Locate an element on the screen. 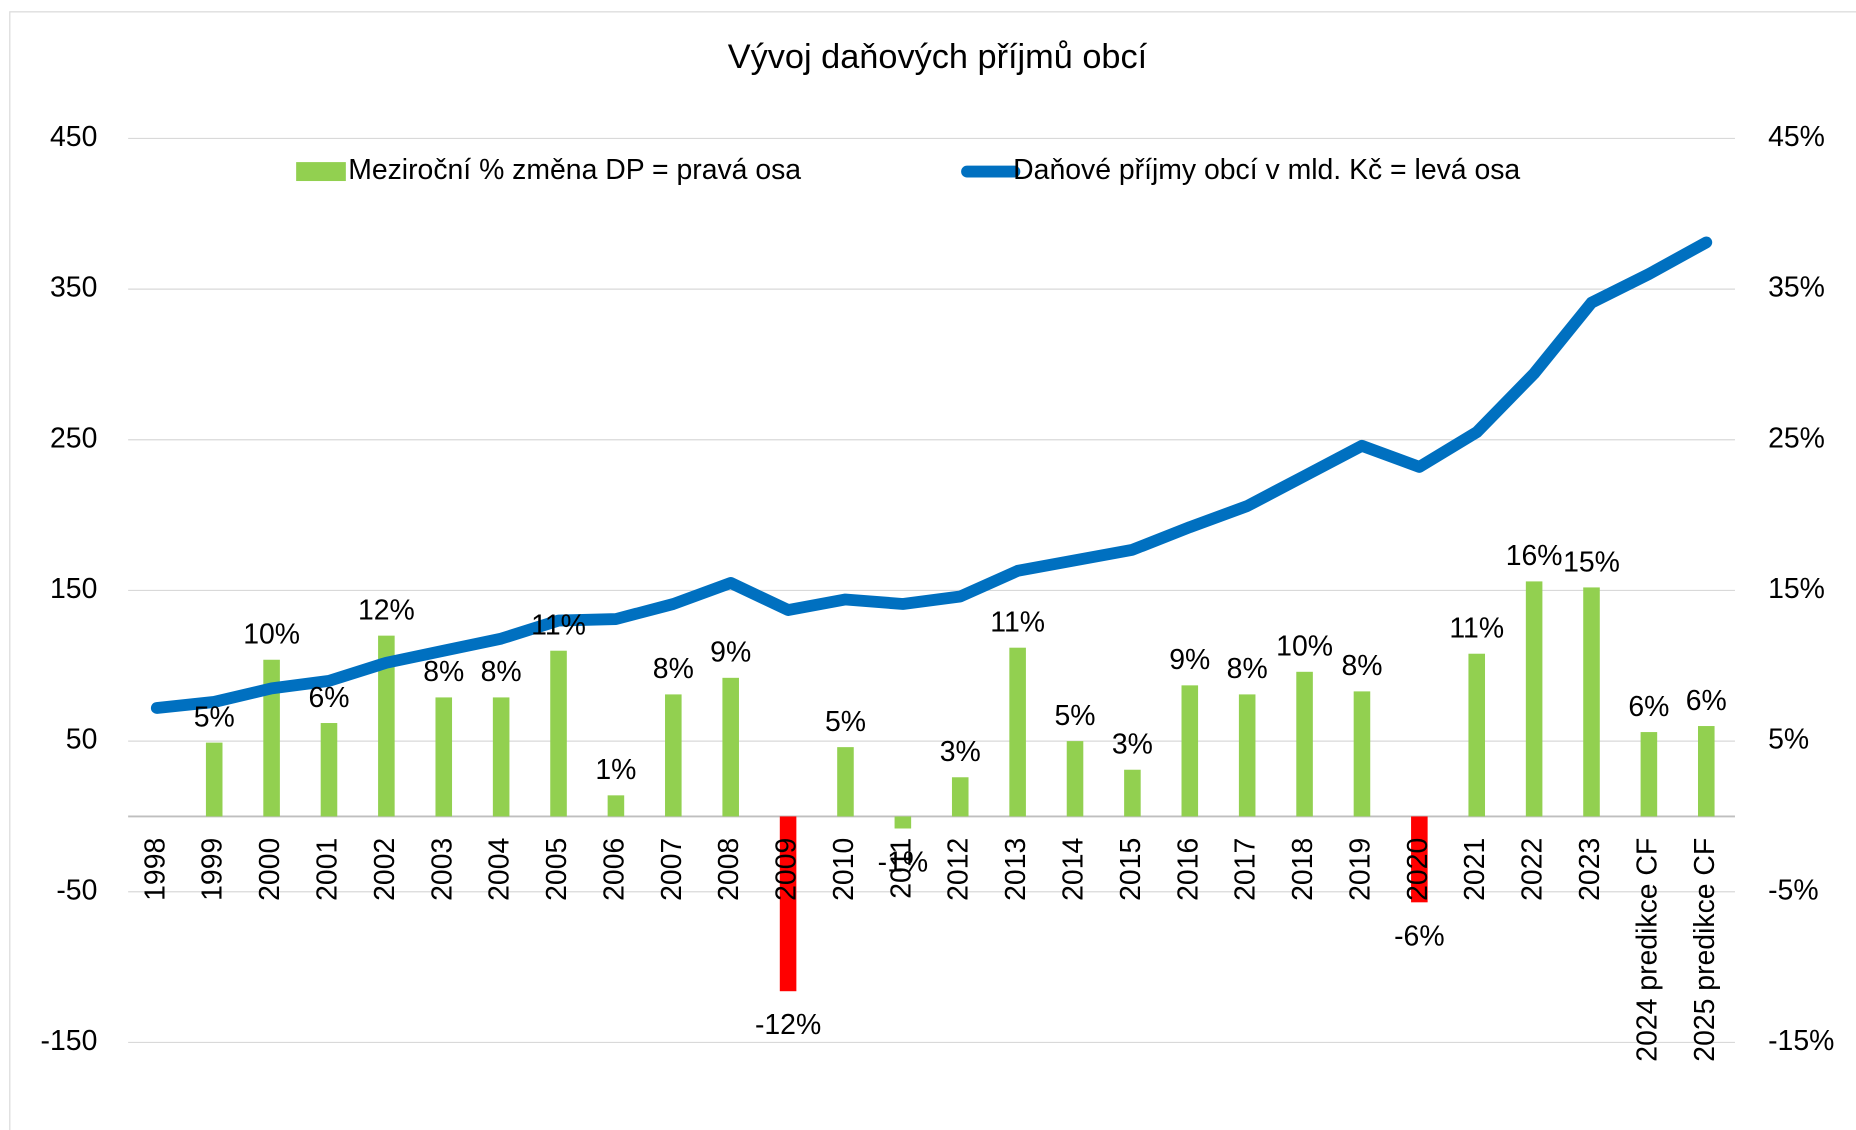  x-tick-label: 2024 predikce CF is located at coordinates (1647, 950).